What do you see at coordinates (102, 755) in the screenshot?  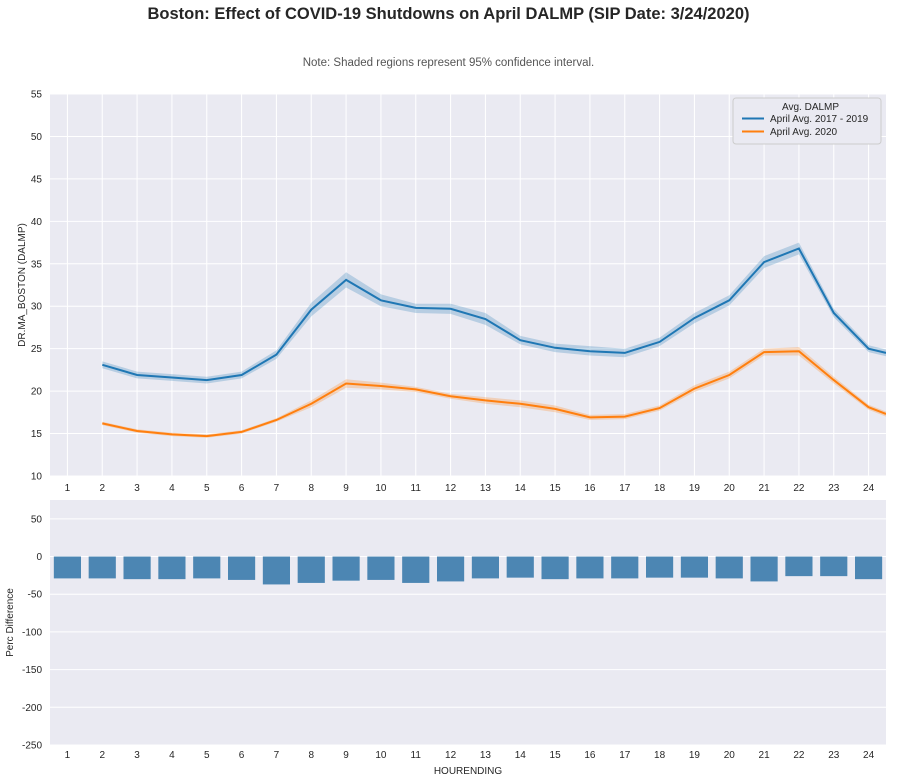 I see `x-tick-label: 2` at bounding box center [102, 755].